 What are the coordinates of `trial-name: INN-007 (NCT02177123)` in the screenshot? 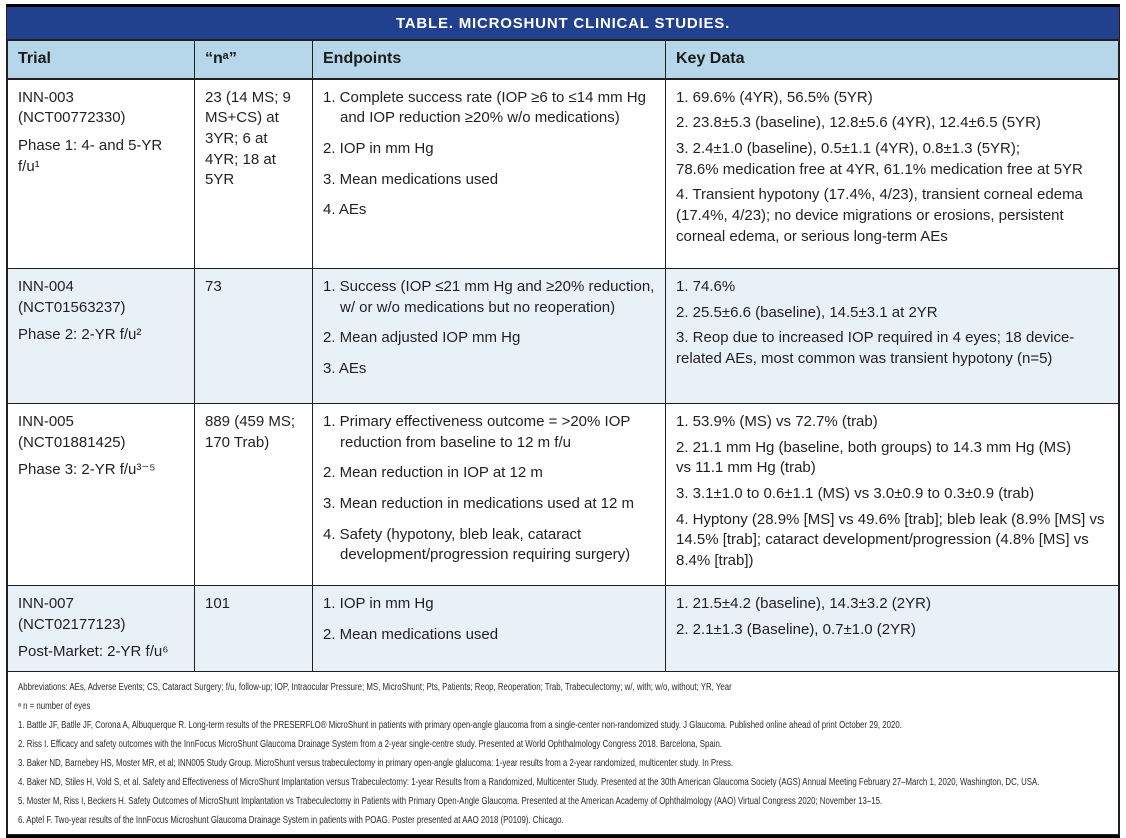 It's located at (72, 614).